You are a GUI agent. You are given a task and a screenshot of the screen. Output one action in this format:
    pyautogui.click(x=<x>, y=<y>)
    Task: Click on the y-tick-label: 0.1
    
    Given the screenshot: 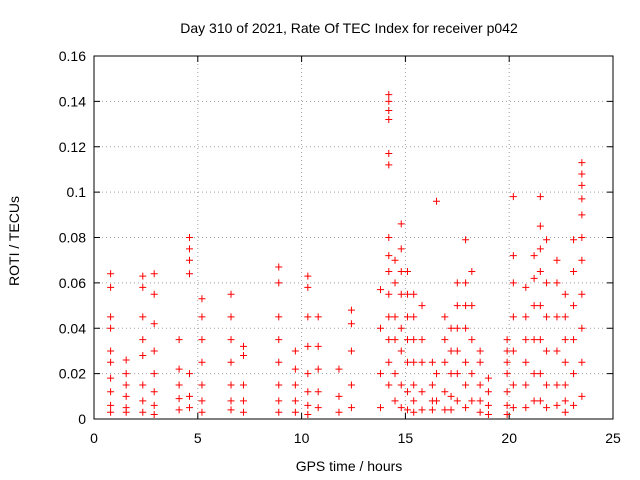 What is the action you would take?
    pyautogui.click(x=77, y=192)
    